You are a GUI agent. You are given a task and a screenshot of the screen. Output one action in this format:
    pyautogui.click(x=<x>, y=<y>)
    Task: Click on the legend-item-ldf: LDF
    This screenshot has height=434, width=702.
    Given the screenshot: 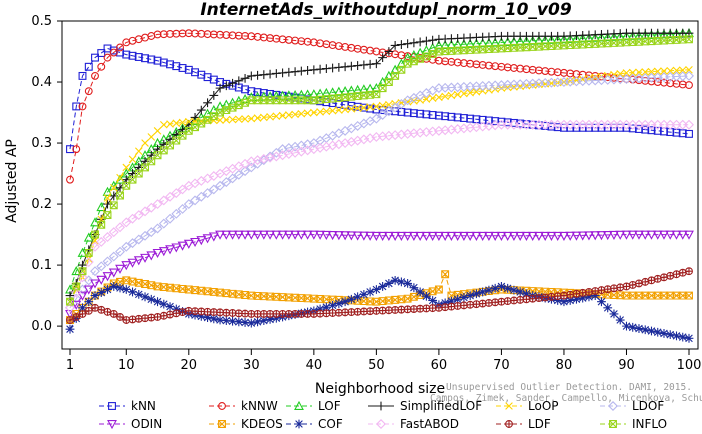 What is the action you would take?
    pyautogui.click(x=523, y=424)
    